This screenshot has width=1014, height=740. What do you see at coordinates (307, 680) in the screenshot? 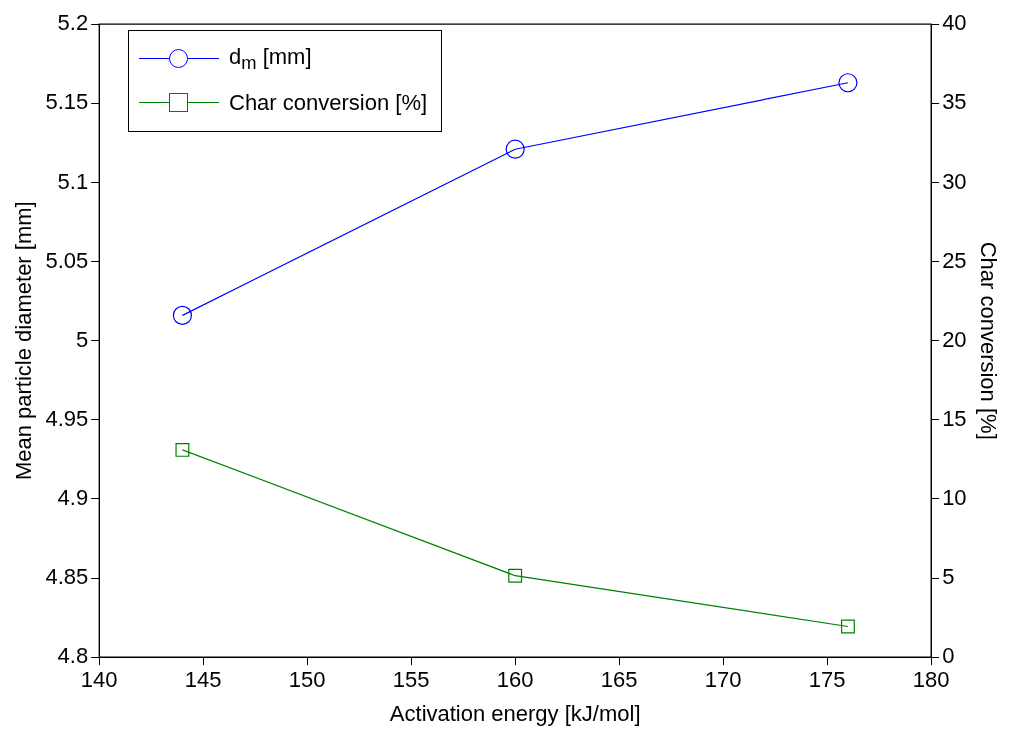
I see `x-tick-label: 150` at bounding box center [307, 680].